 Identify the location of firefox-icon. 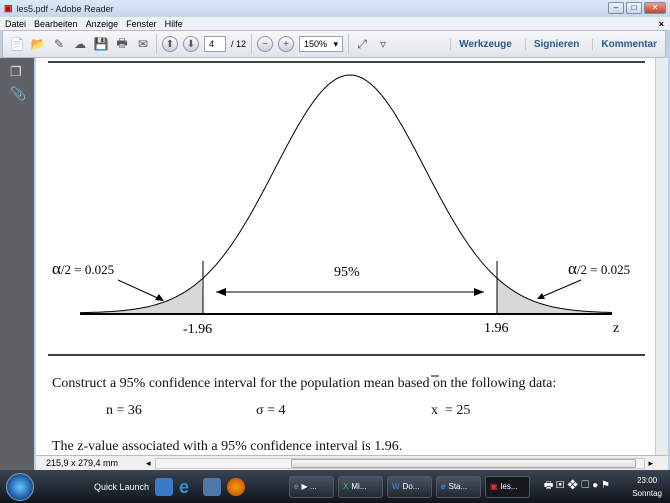
(236, 486).